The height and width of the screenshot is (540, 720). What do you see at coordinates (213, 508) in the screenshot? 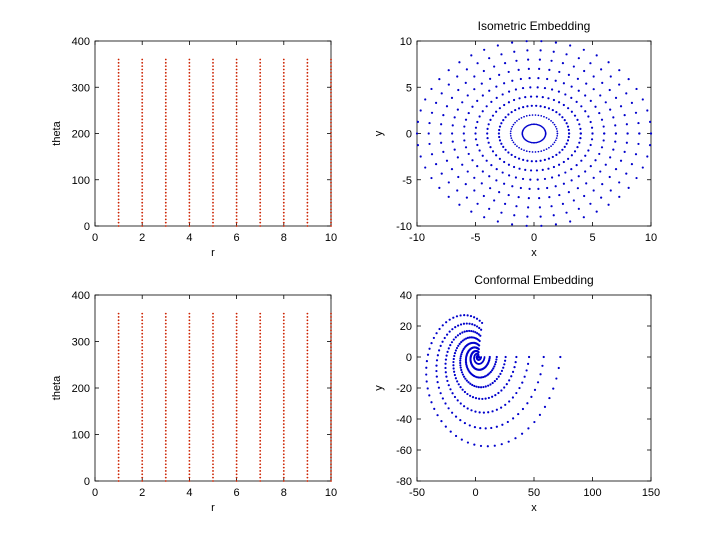
I see `x-axis-label: r` at bounding box center [213, 508].